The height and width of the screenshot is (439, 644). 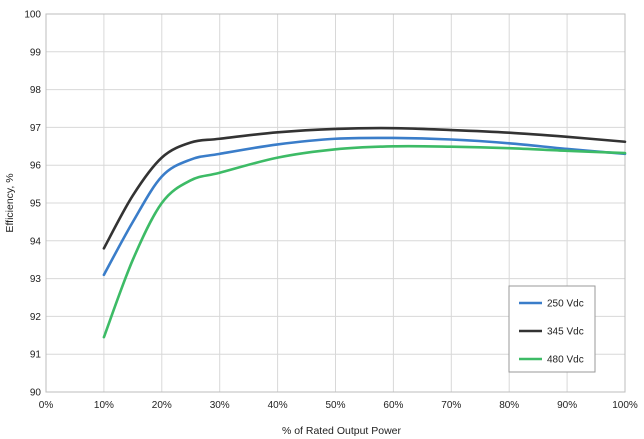 I want to click on x-tick-label: 40%, so click(x=278, y=405).